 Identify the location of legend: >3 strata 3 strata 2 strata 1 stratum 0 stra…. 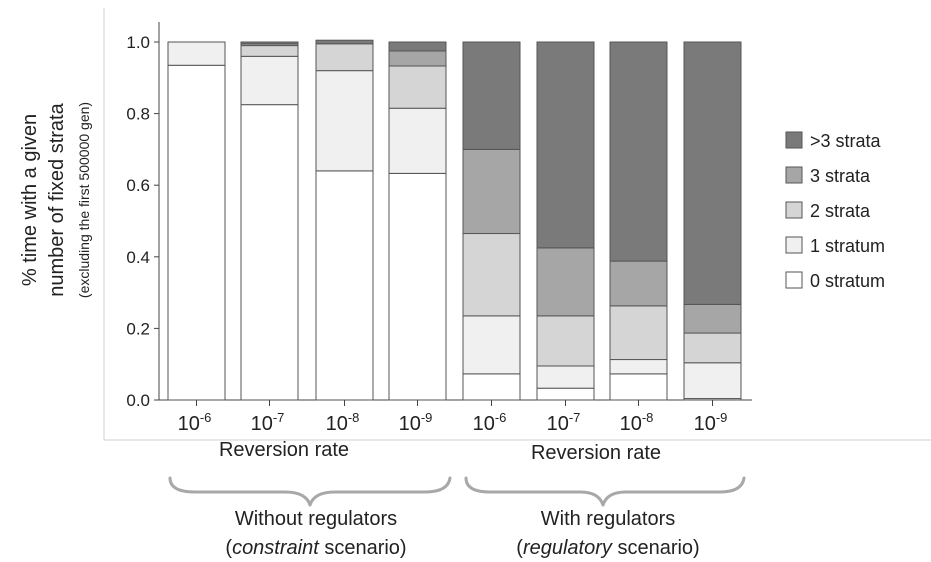
(835, 211).